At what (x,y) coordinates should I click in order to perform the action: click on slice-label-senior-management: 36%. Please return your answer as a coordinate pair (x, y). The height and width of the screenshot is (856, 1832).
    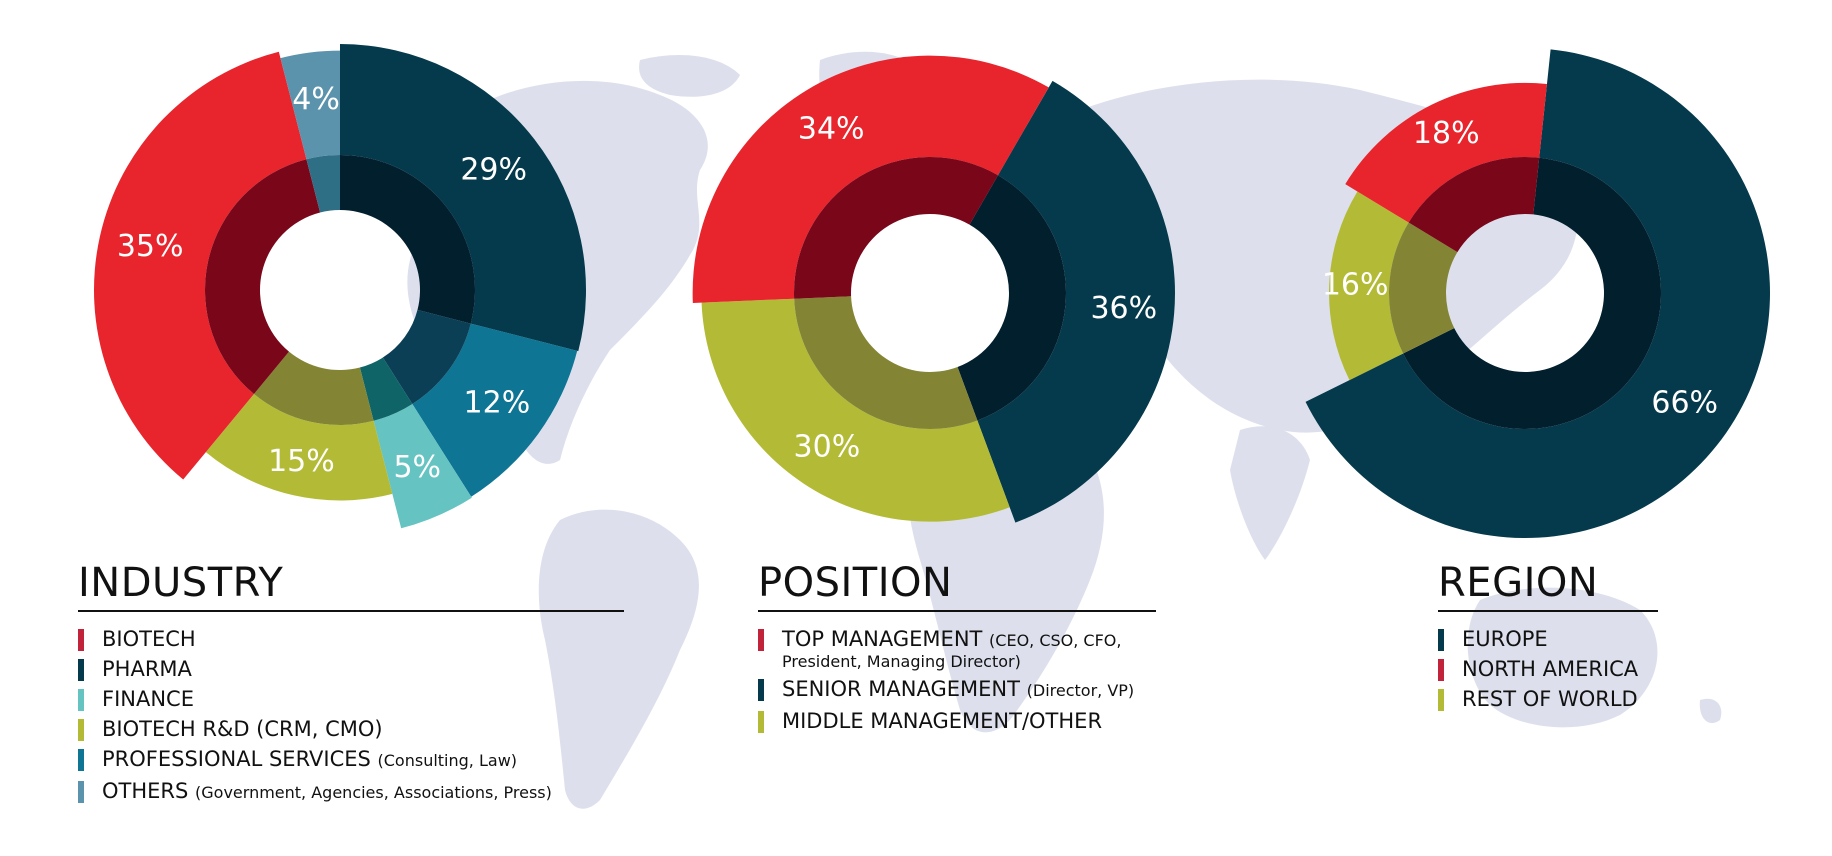
    Looking at the image, I should click on (1123, 308).